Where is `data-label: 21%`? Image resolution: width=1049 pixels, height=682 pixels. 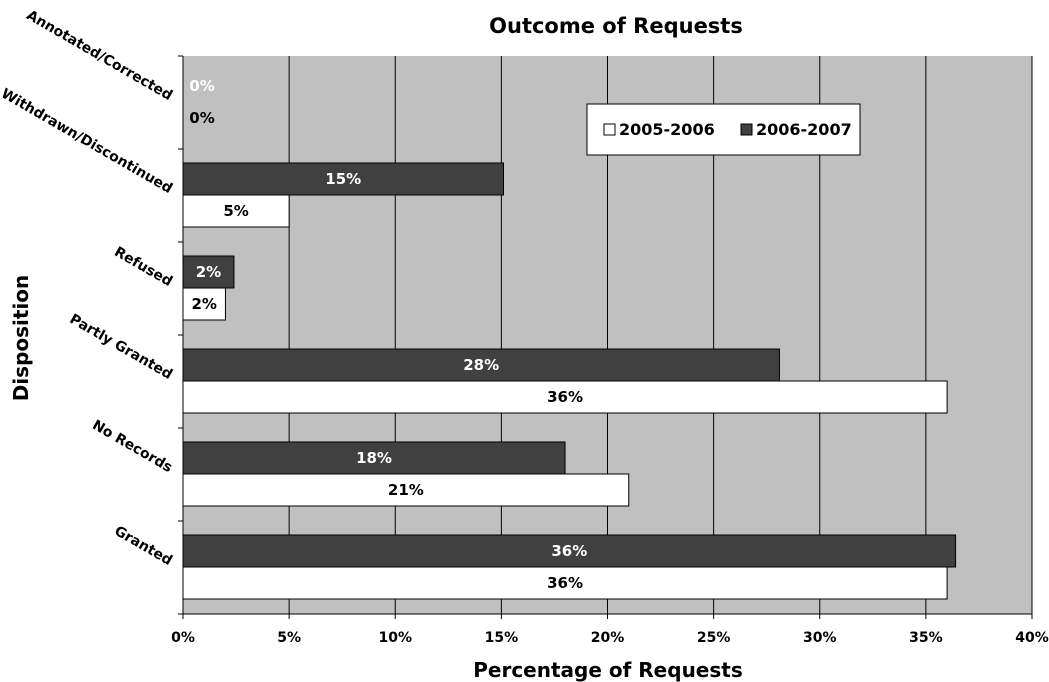
data-label: 21% is located at coordinates (406, 490).